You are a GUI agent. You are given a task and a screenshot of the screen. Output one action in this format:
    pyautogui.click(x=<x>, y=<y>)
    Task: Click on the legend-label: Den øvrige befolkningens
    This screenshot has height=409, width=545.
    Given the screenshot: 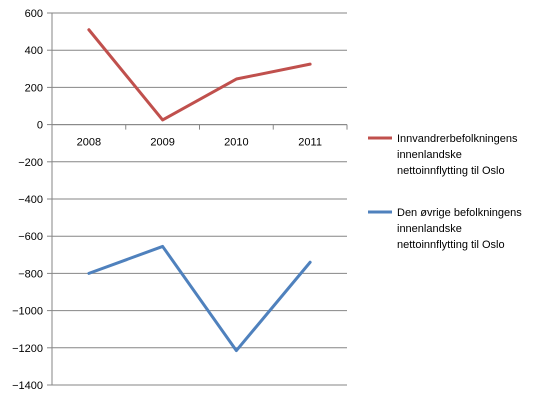 What is the action you would take?
    pyautogui.click(x=459, y=213)
    